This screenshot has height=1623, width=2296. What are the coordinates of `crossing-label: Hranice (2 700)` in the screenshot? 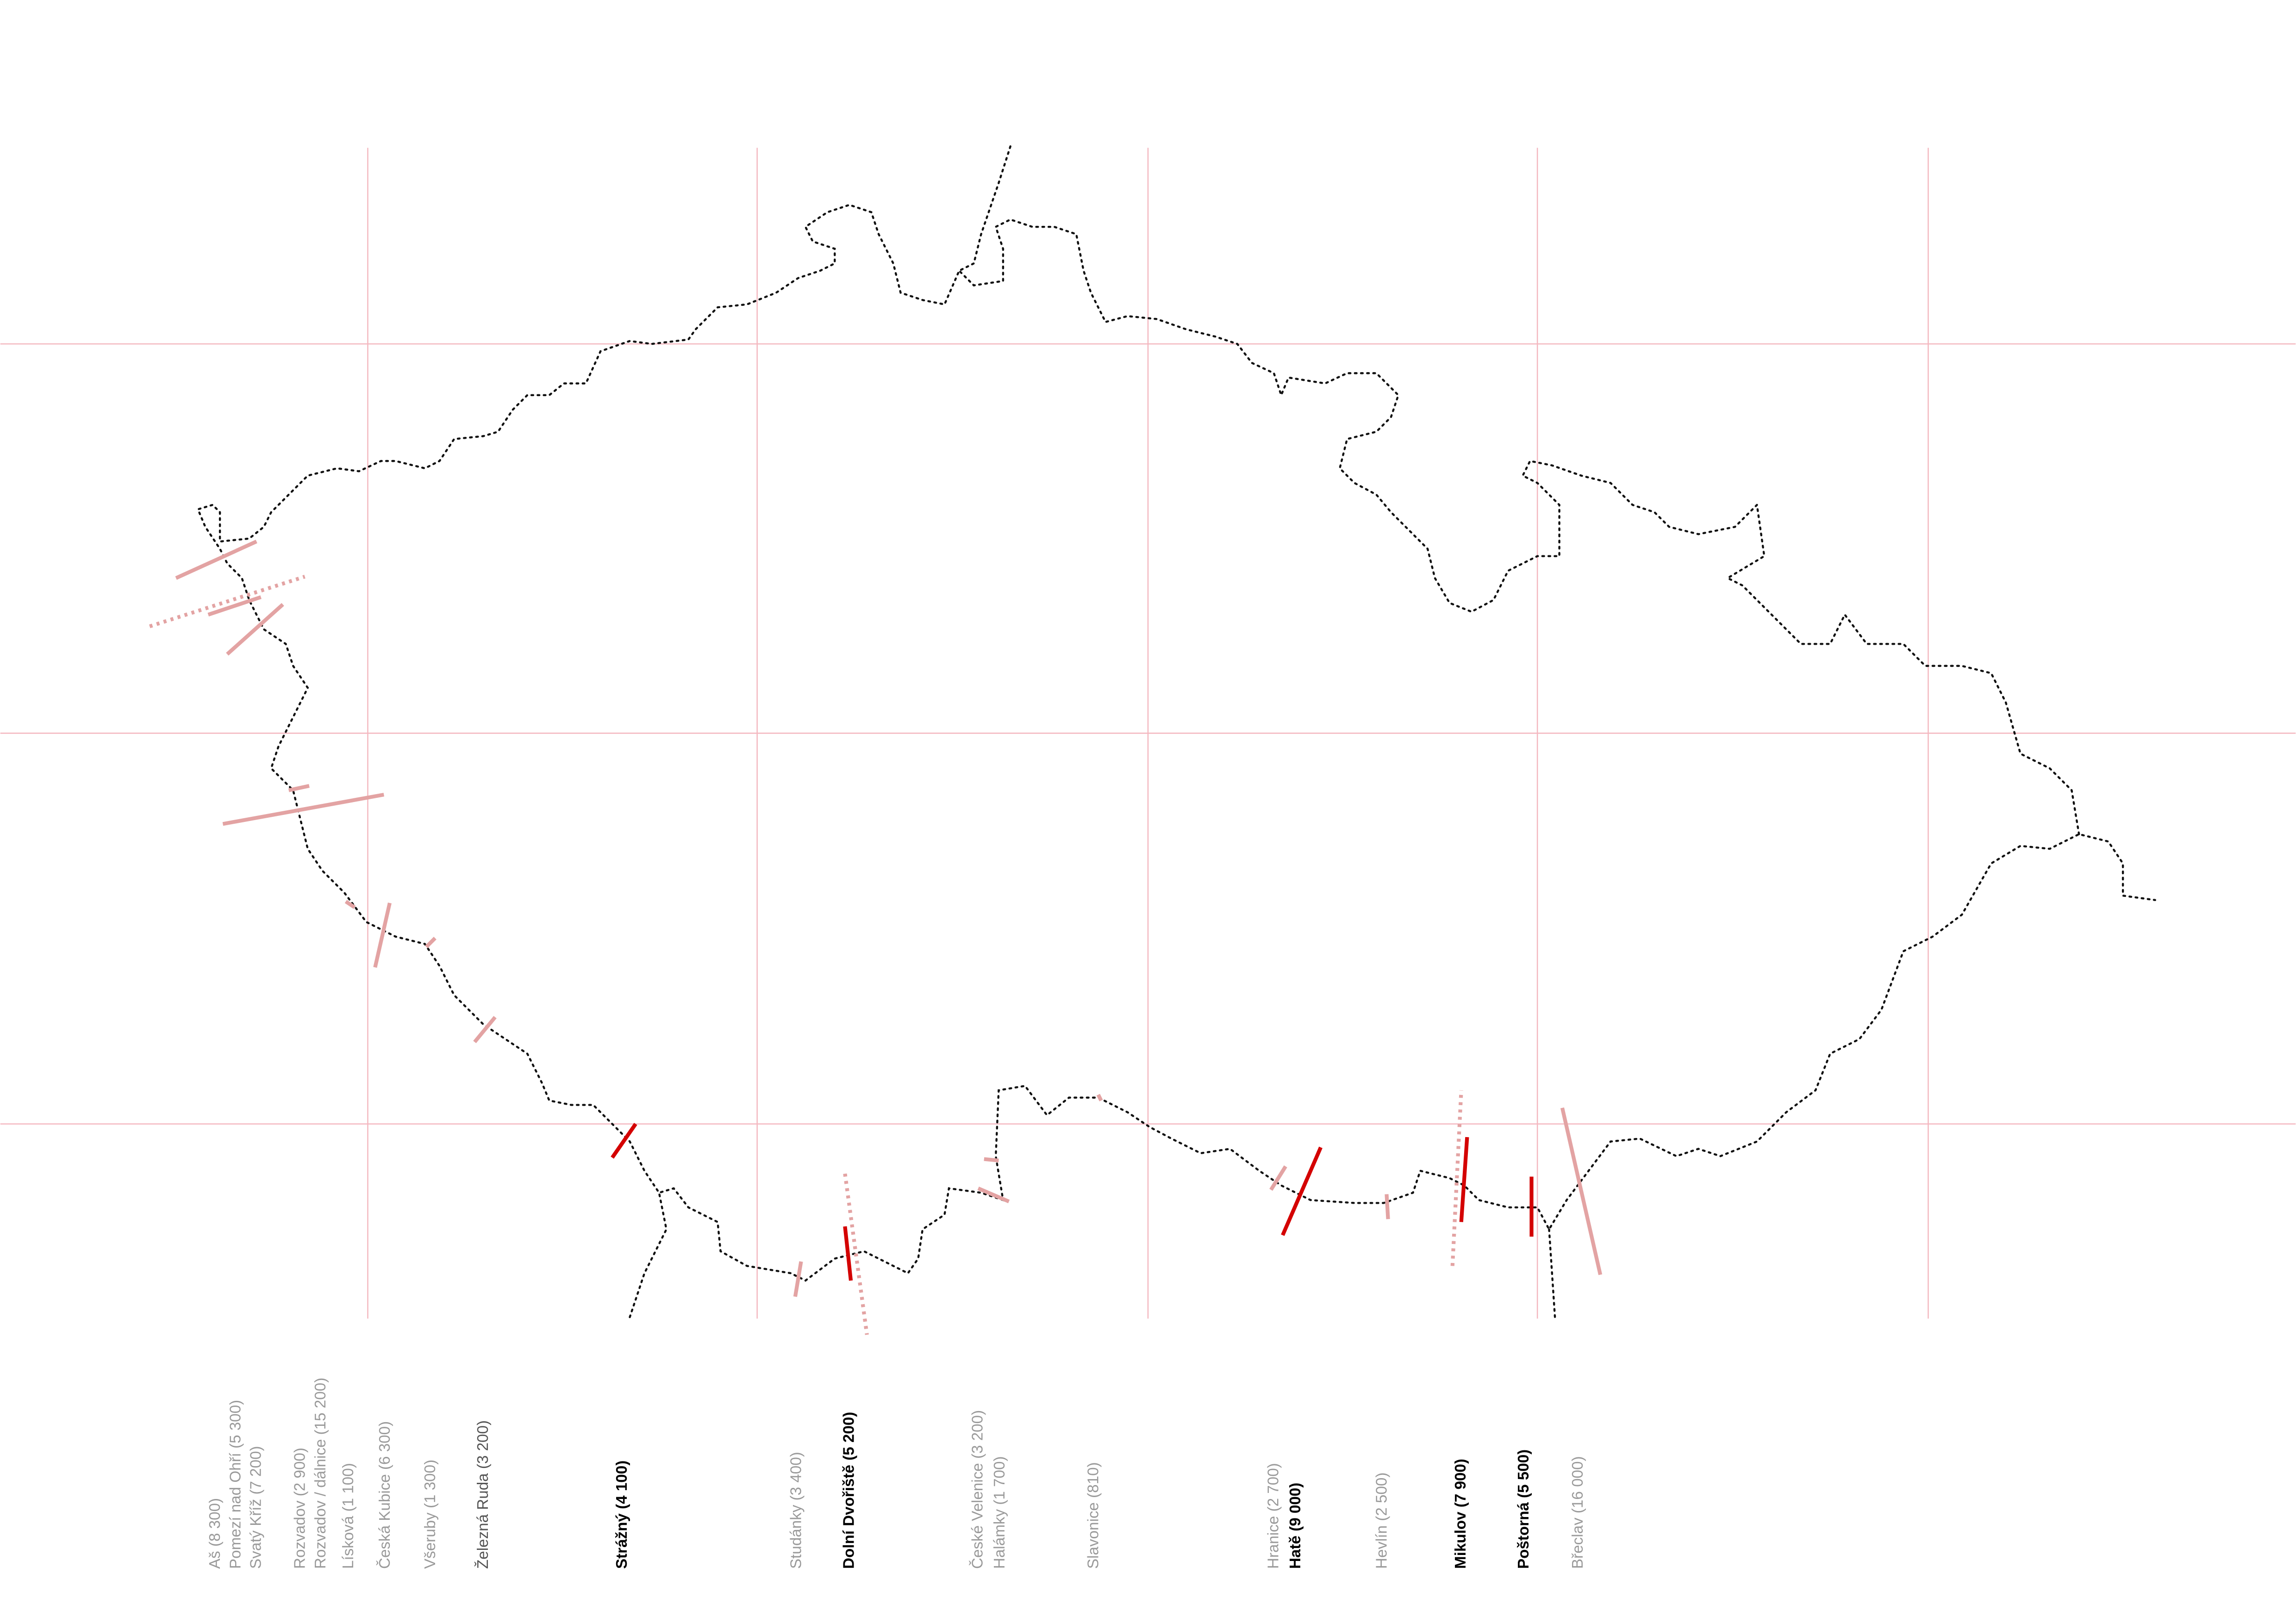 It's located at (1273, 1516).